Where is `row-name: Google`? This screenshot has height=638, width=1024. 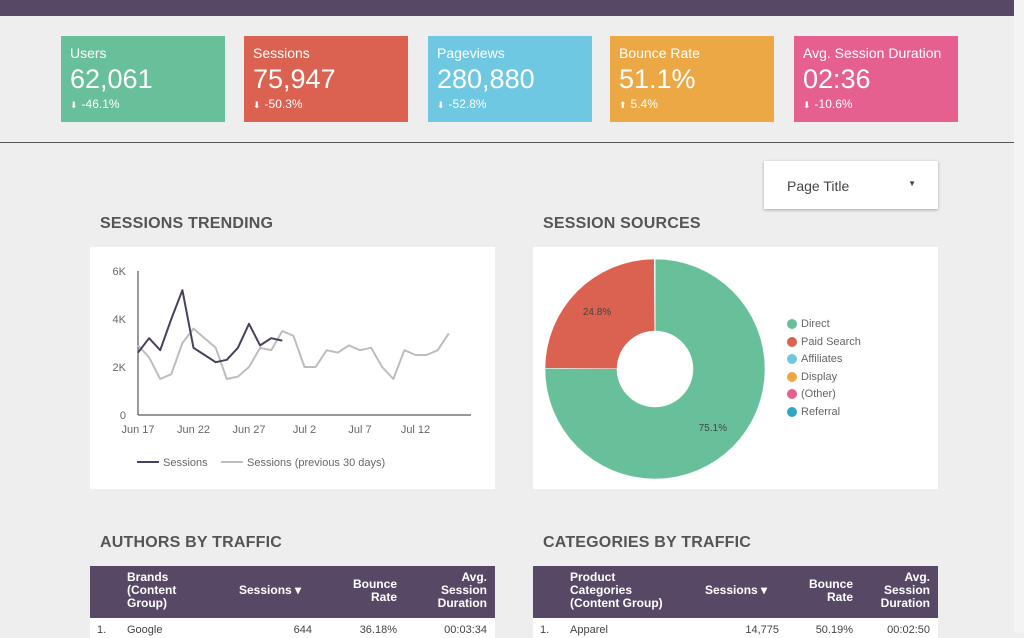
row-name: Google is located at coordinates (144, 630).